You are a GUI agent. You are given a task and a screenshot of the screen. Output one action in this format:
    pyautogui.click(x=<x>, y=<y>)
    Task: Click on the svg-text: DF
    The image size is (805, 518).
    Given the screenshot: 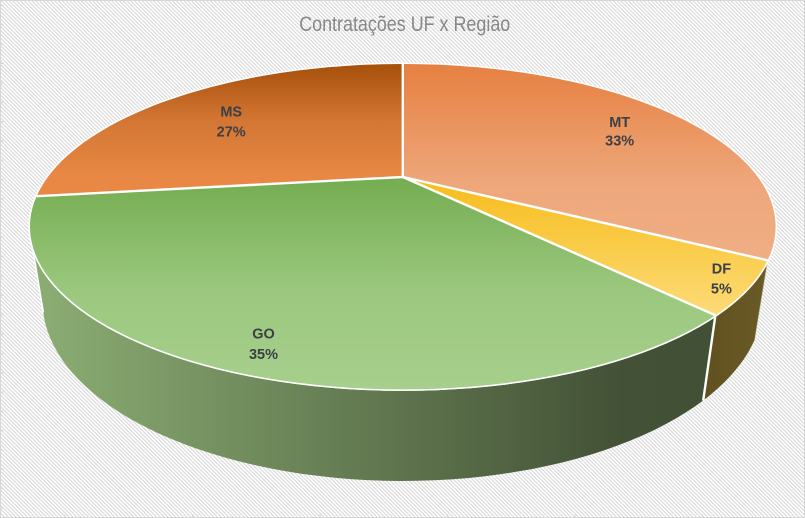 What is the action you would take?
    pyautogui.click(x=721, y=269)
    